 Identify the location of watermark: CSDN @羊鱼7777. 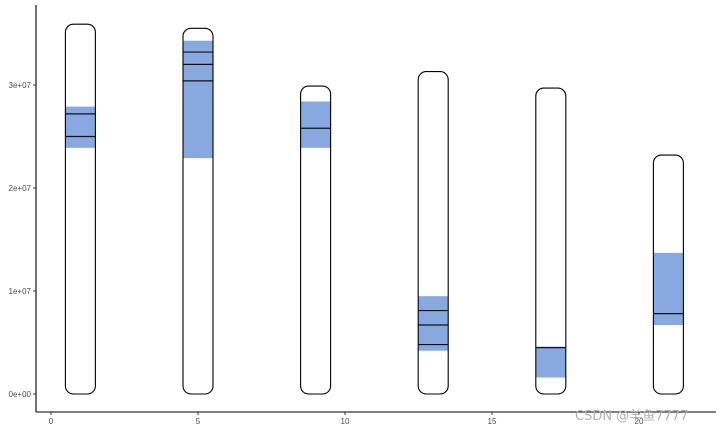
(632, 416).